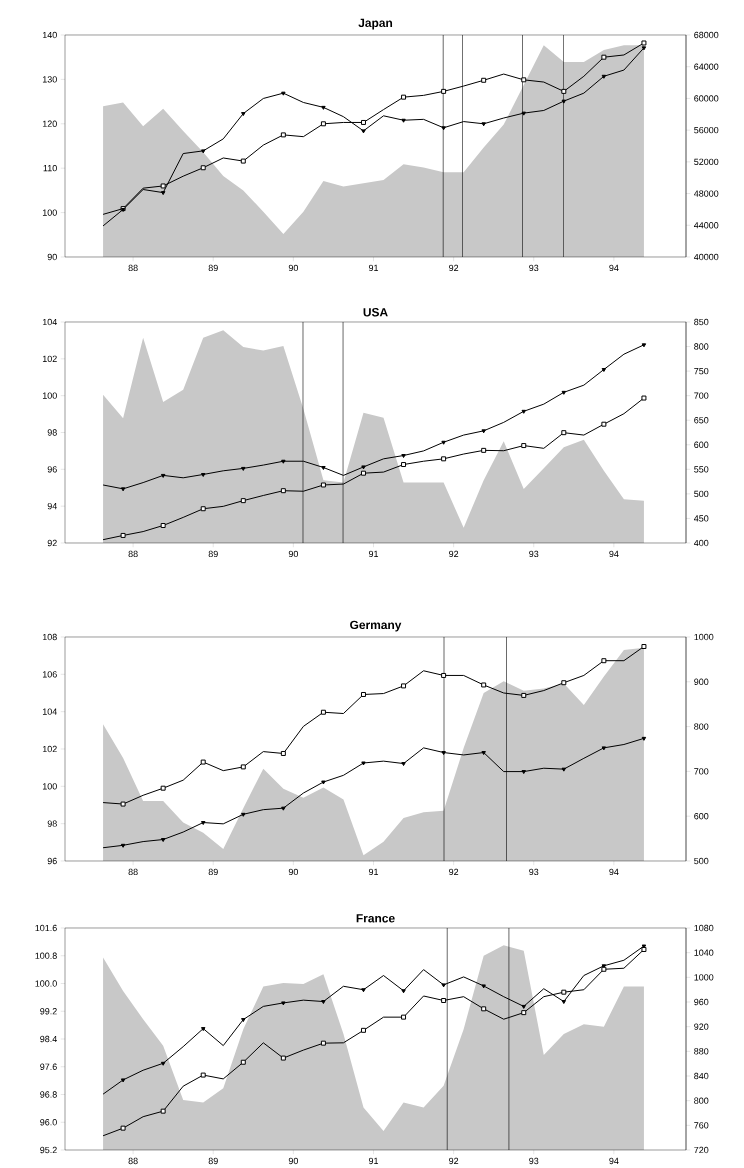 The image size is (744, 1168). I want to click on y2-tick-label: 68000, so click(706, 35).